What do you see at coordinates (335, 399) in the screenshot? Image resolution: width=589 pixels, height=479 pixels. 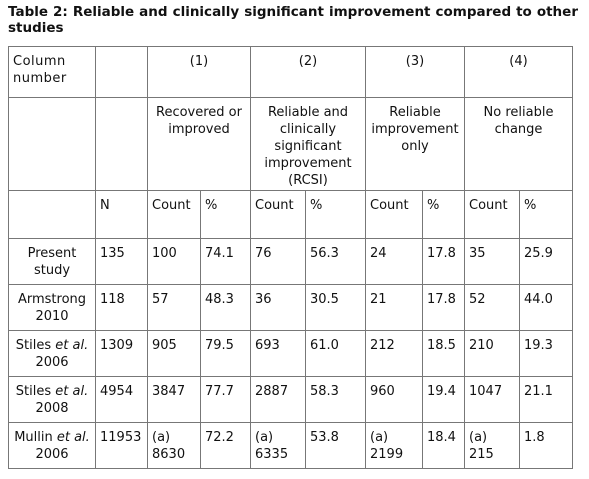 I see `percent-cell: 58.3` at bounding box center [335, 399].